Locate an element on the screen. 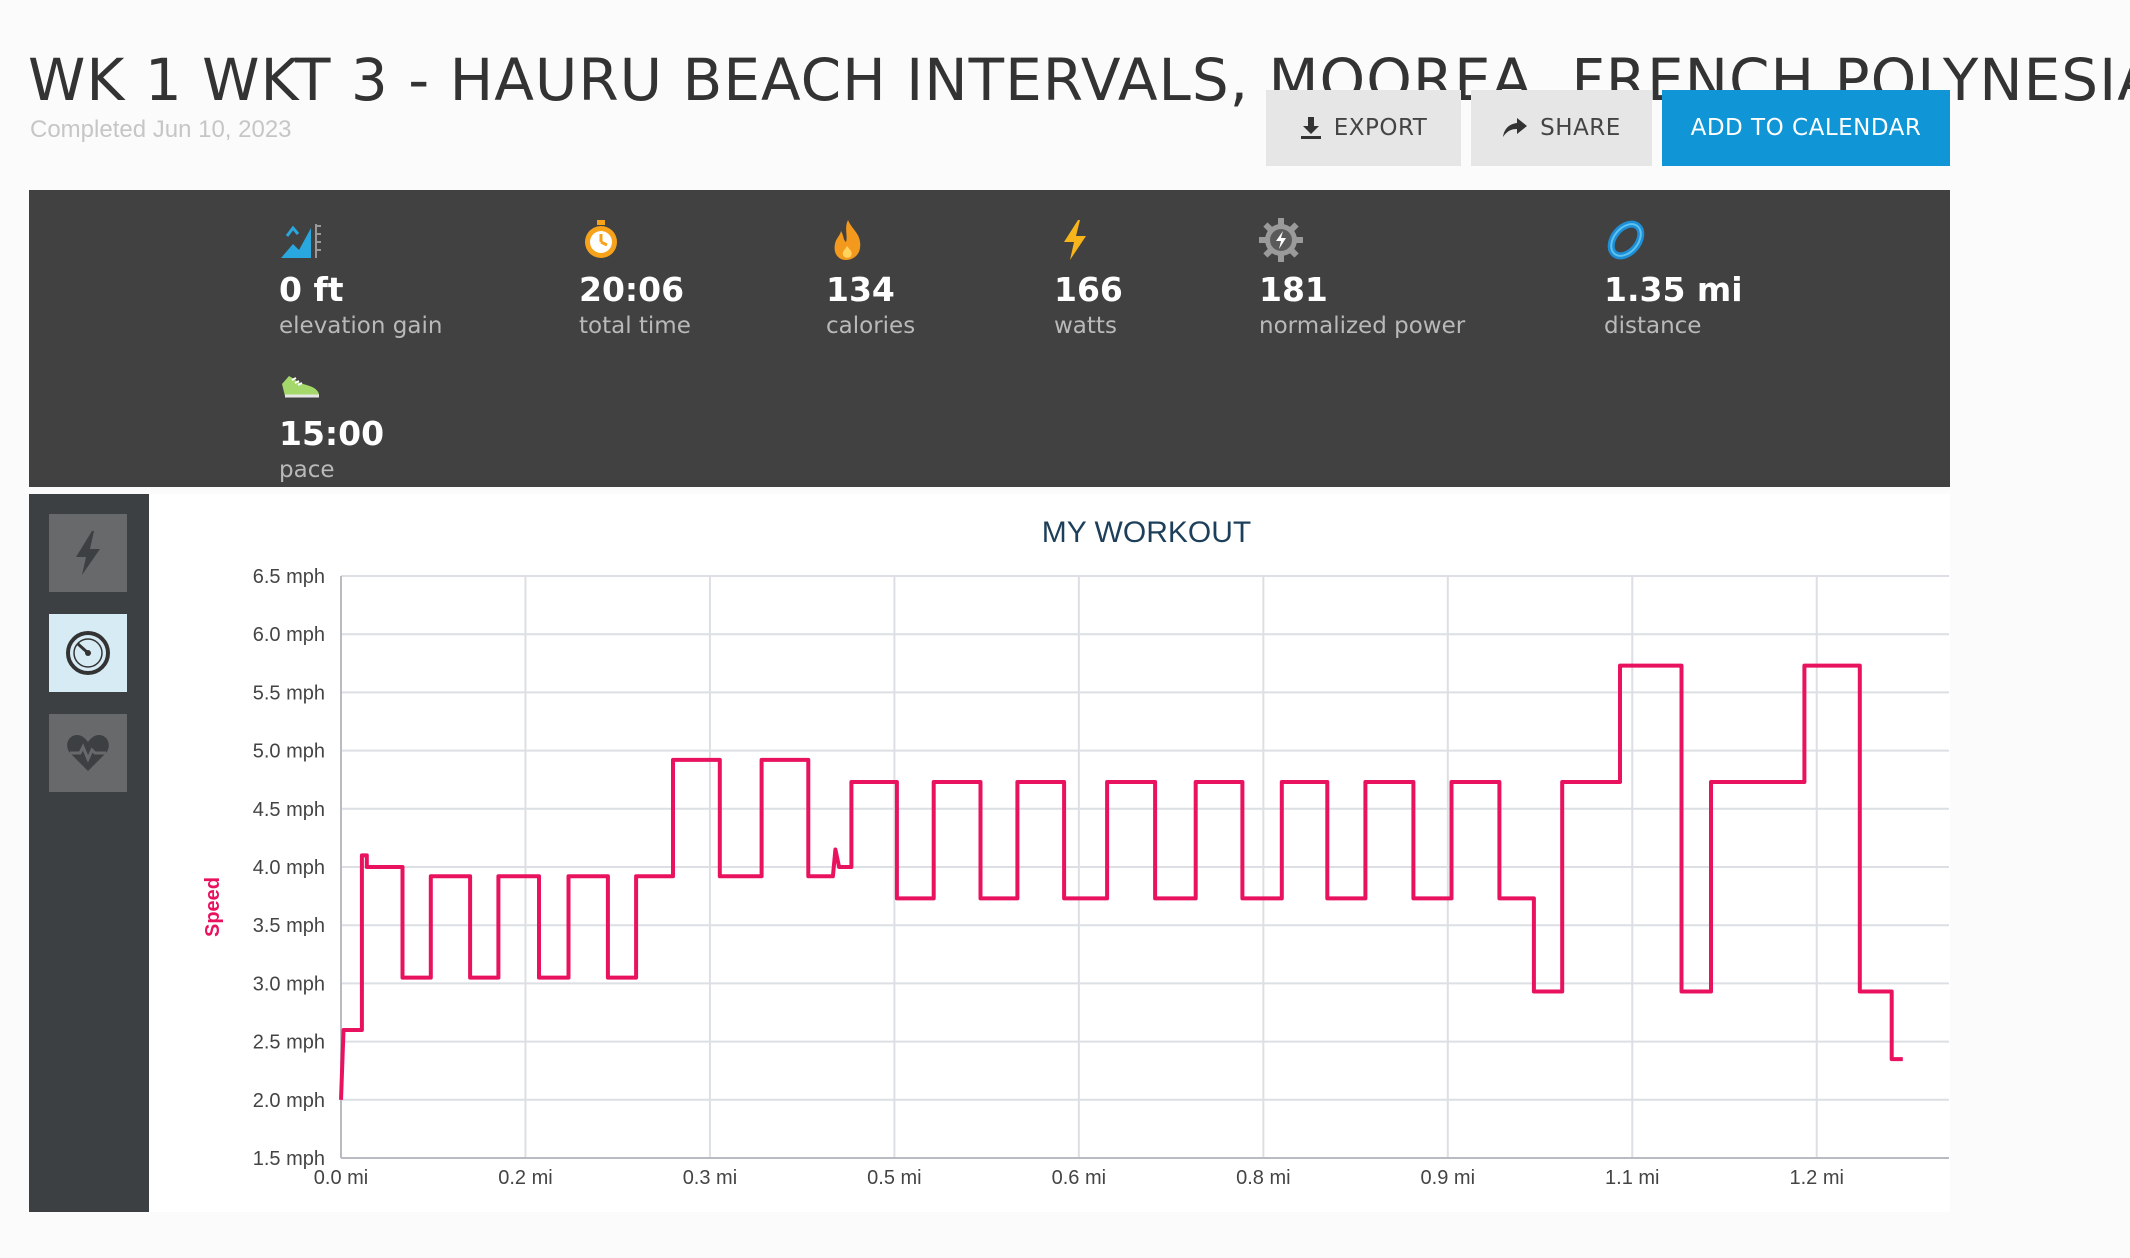 Image resolution: width=2130 pixels, height=1258 pixels. stat-total-time: 20:06 total time is located at coordinates (635, 278).